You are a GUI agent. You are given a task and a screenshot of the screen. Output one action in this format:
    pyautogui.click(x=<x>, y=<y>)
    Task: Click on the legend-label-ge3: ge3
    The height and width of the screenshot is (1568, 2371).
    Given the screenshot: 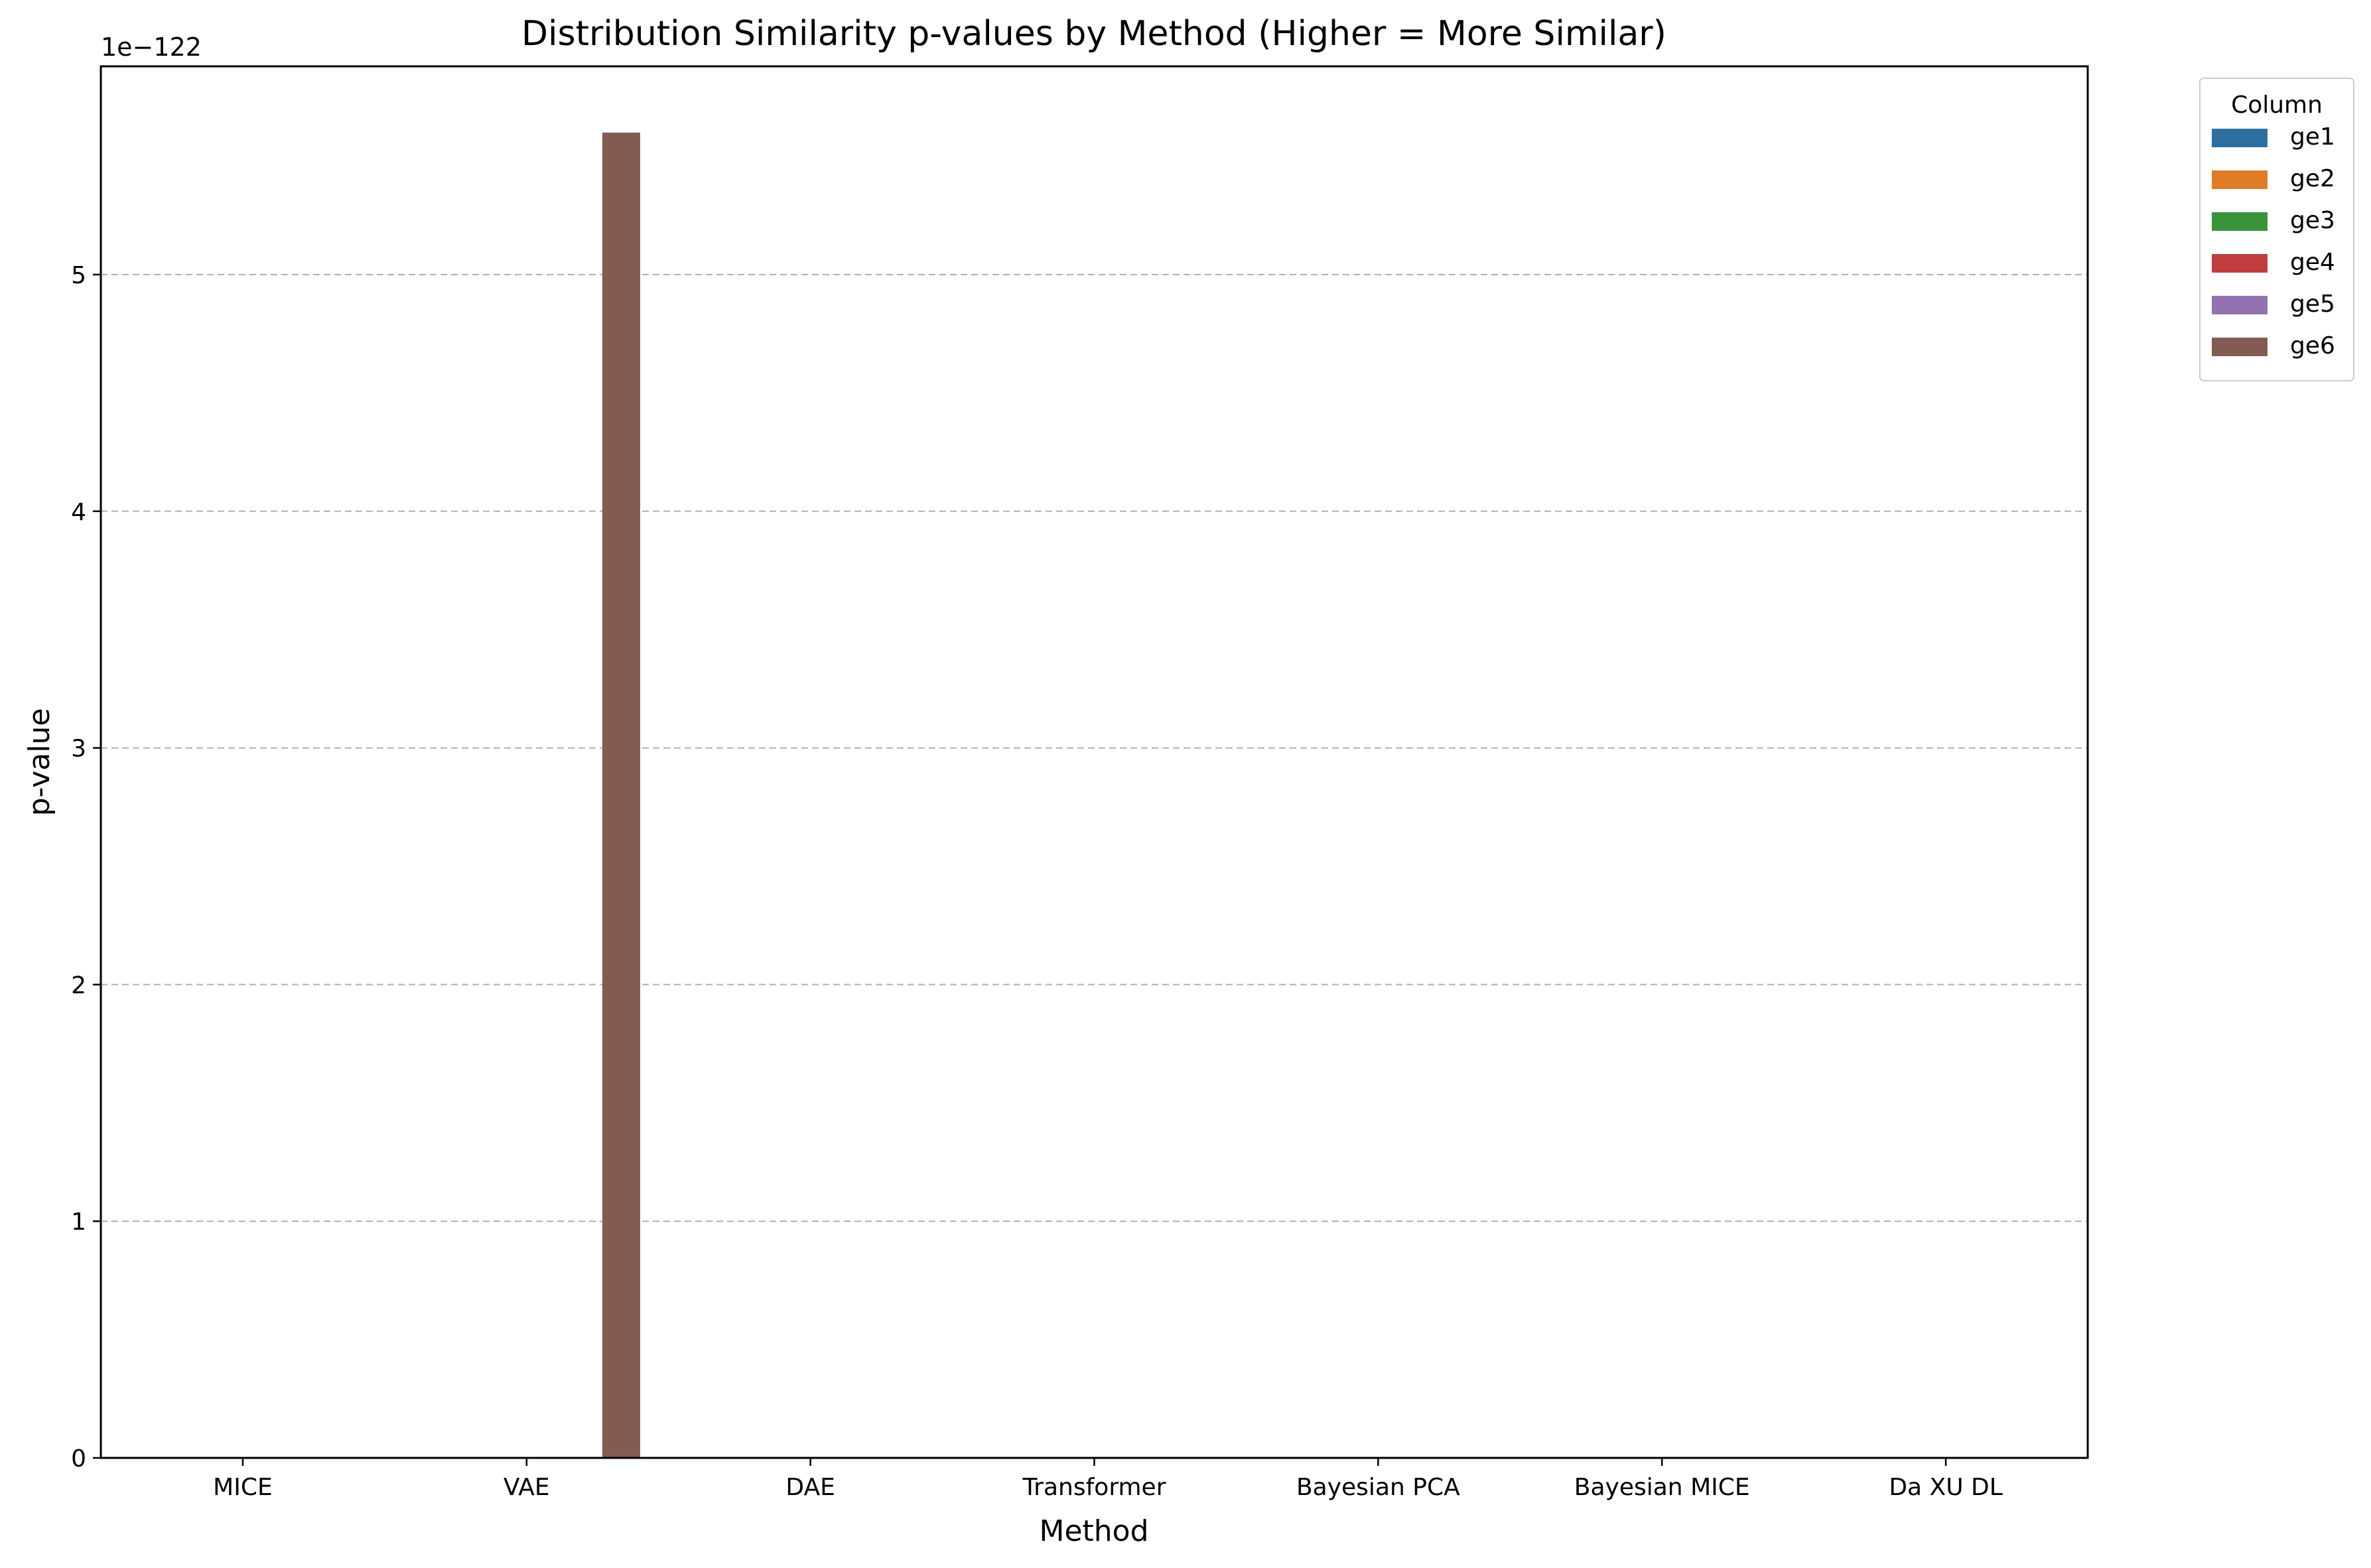 What is the action you would take?
    pyautogui.click(x=2312, y=220)
    